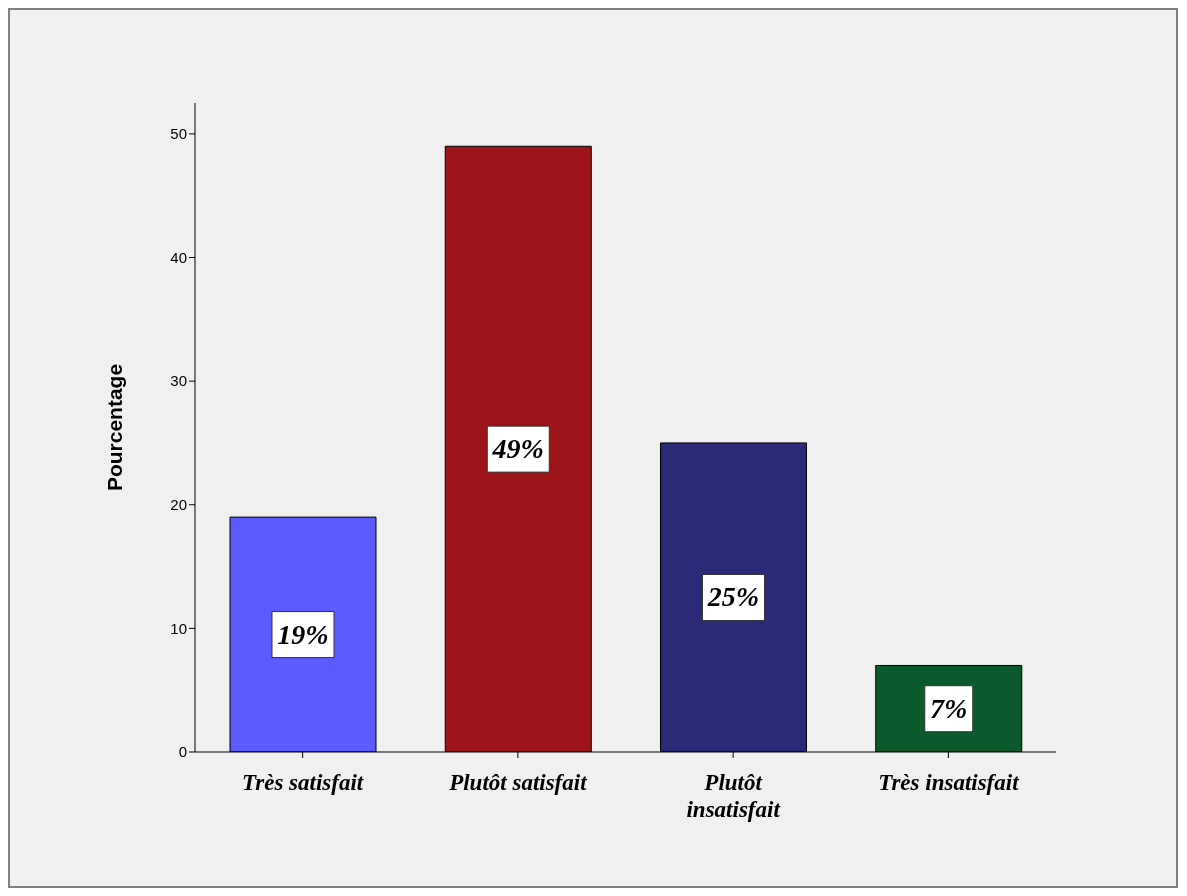 This screenshot has width=1187, height=896. I want to click on y-tick-label: 40, so click(178, 257).